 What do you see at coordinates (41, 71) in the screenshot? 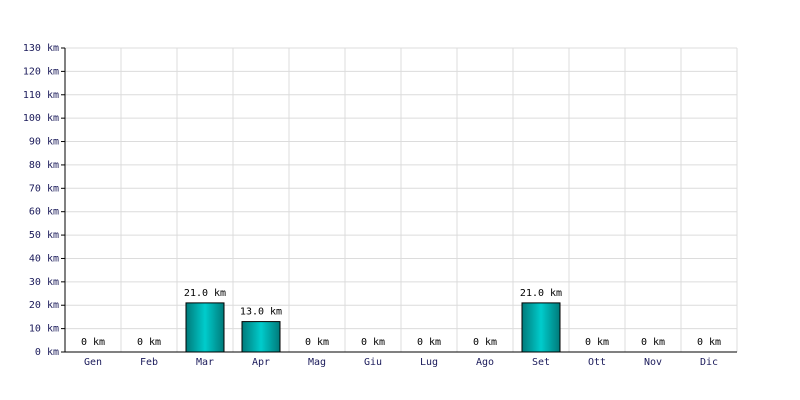
I see `y-tick-label: 120 km` at bounding box center [41, 71].